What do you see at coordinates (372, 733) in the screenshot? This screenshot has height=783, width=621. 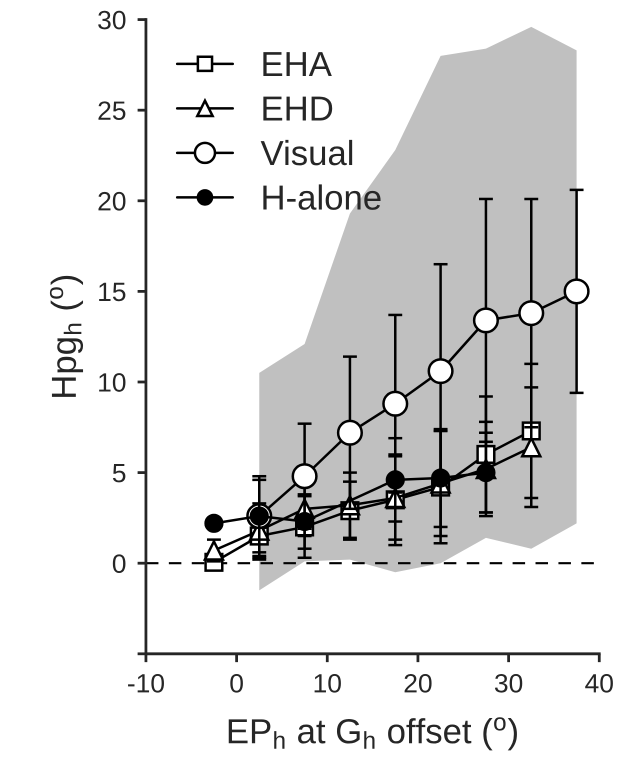 I see `x-axis-title: EP$_{h}$ at G$_{h}$ offset ($^{o}$)` at bounding box center [372, 733].